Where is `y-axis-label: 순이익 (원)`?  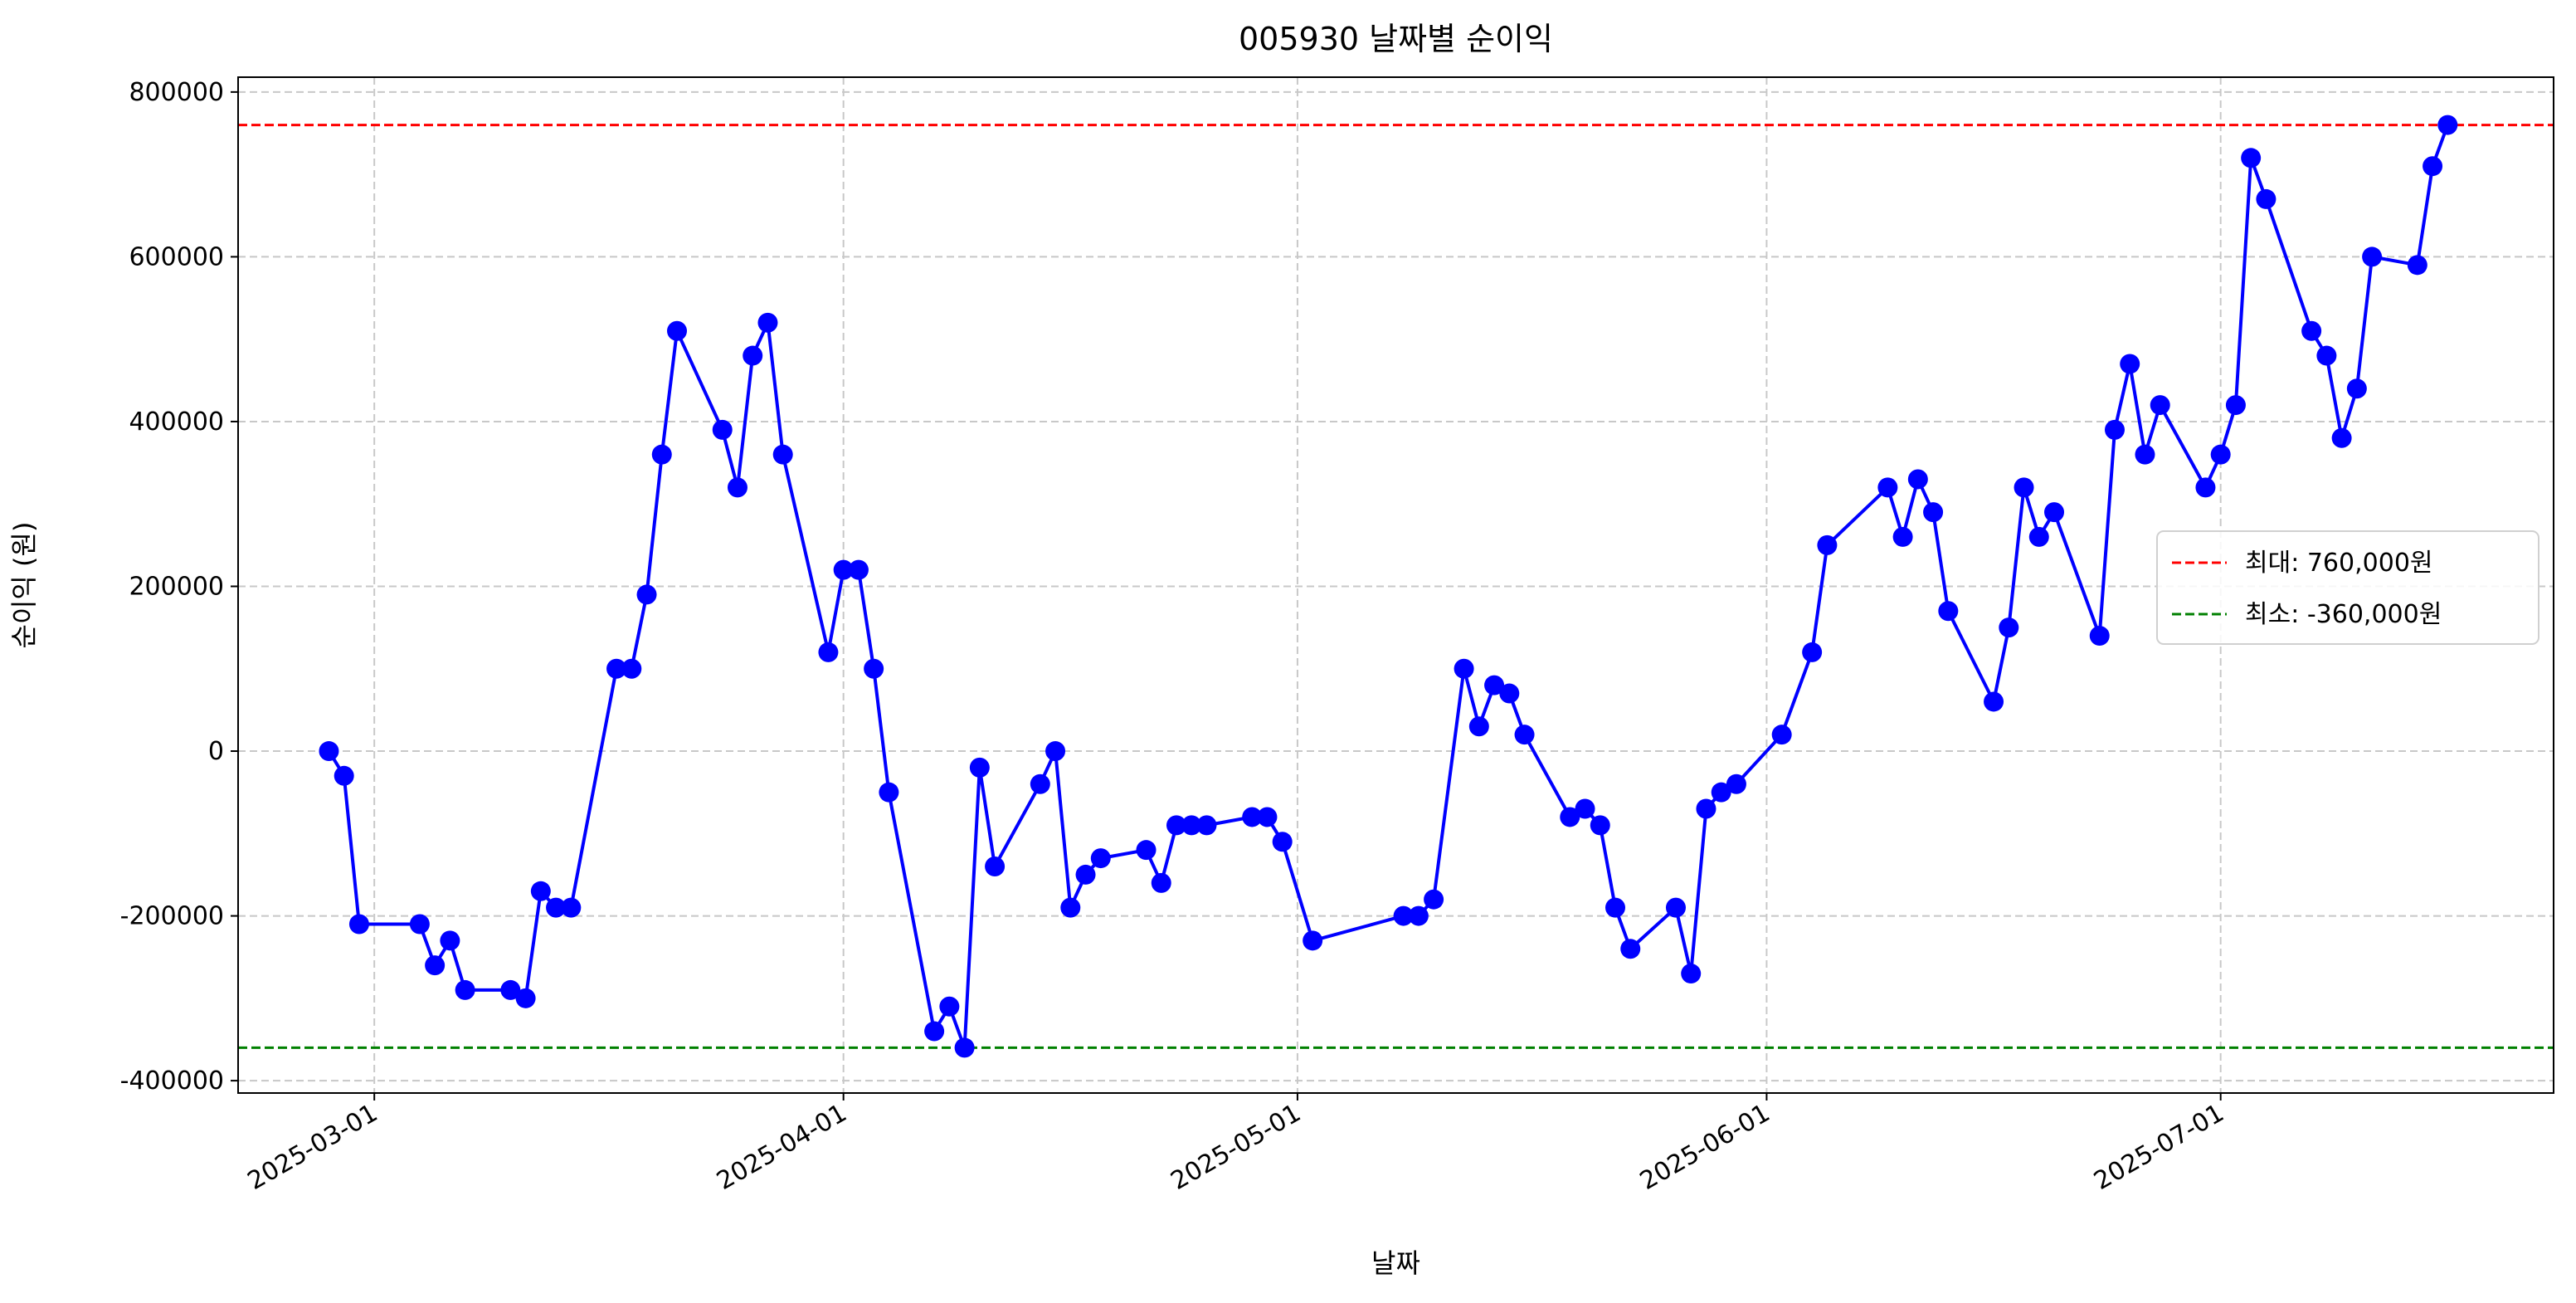
y-axis-label: 순이익 (원) is located at coordinates (24, 585).